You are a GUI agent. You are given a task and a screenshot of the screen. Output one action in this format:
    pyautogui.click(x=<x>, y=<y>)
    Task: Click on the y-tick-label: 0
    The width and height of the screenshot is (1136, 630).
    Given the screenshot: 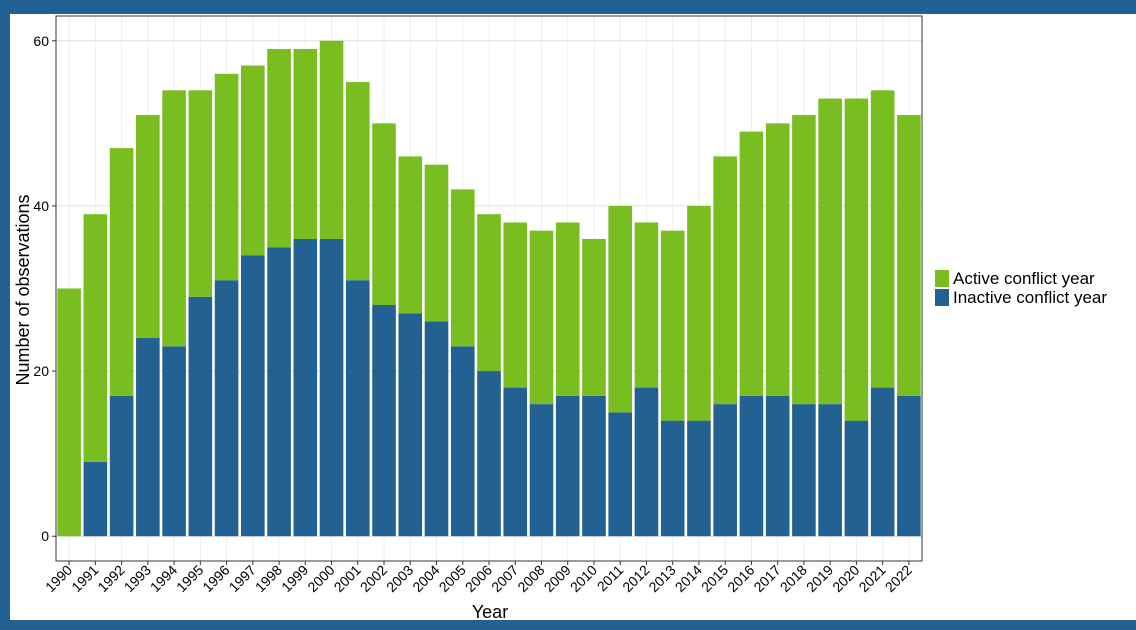 What is the action you would take?
    pyautogui.click(x=45, y=536)
    